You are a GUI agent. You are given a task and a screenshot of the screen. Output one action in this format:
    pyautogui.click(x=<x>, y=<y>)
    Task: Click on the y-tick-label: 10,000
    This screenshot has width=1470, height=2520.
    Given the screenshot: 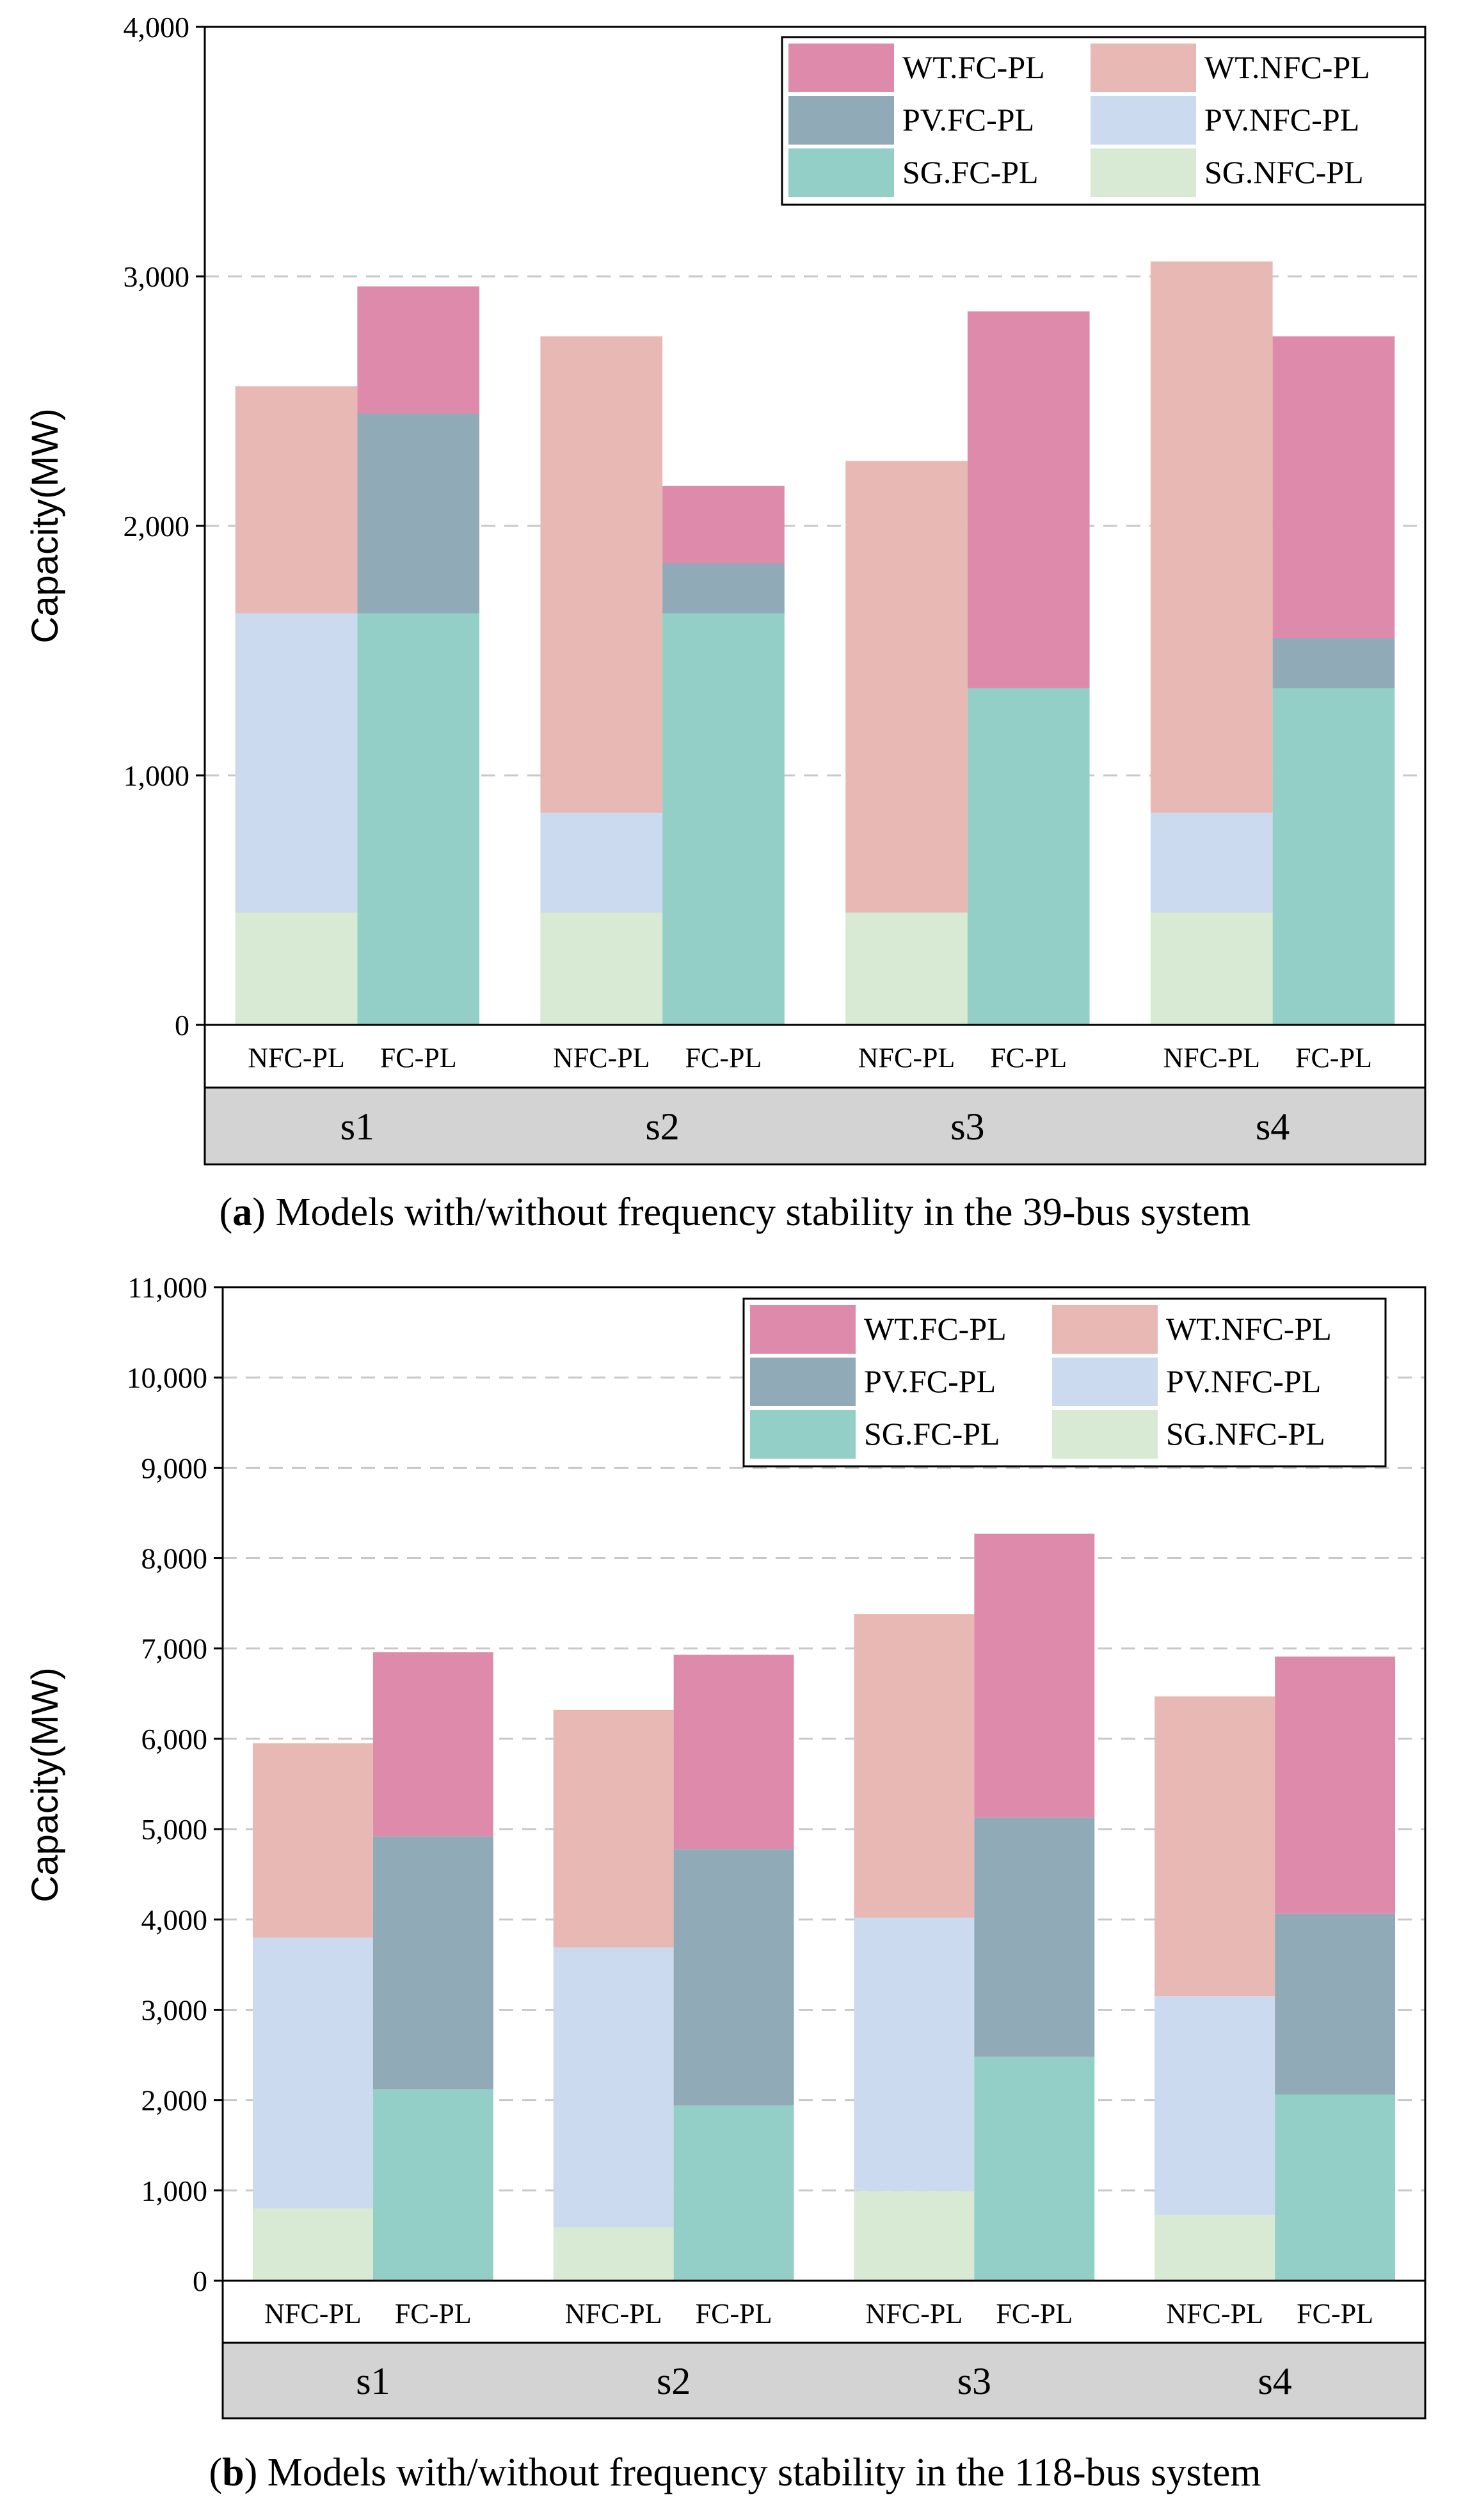 What is the action you would take?
    pyautogui.click(x=168, y=1377)
    